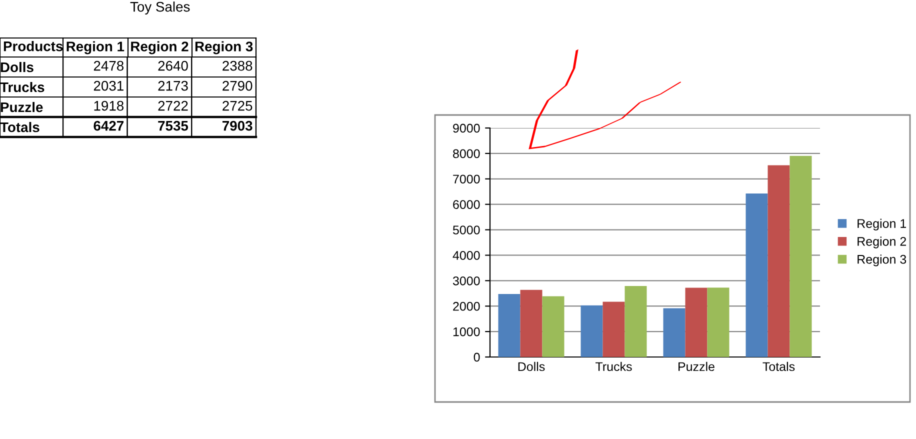 The image size is (916, 439). What do you see at coordinates (20, 127) in the screenshot?
I see `y-tick-label: Totals` at bounding box center [20, 127].